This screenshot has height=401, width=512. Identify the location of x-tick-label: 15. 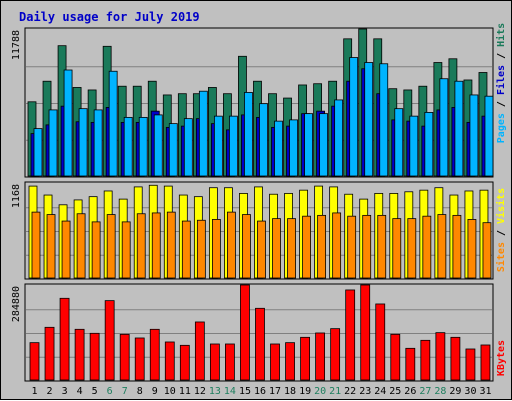
(245, 391).